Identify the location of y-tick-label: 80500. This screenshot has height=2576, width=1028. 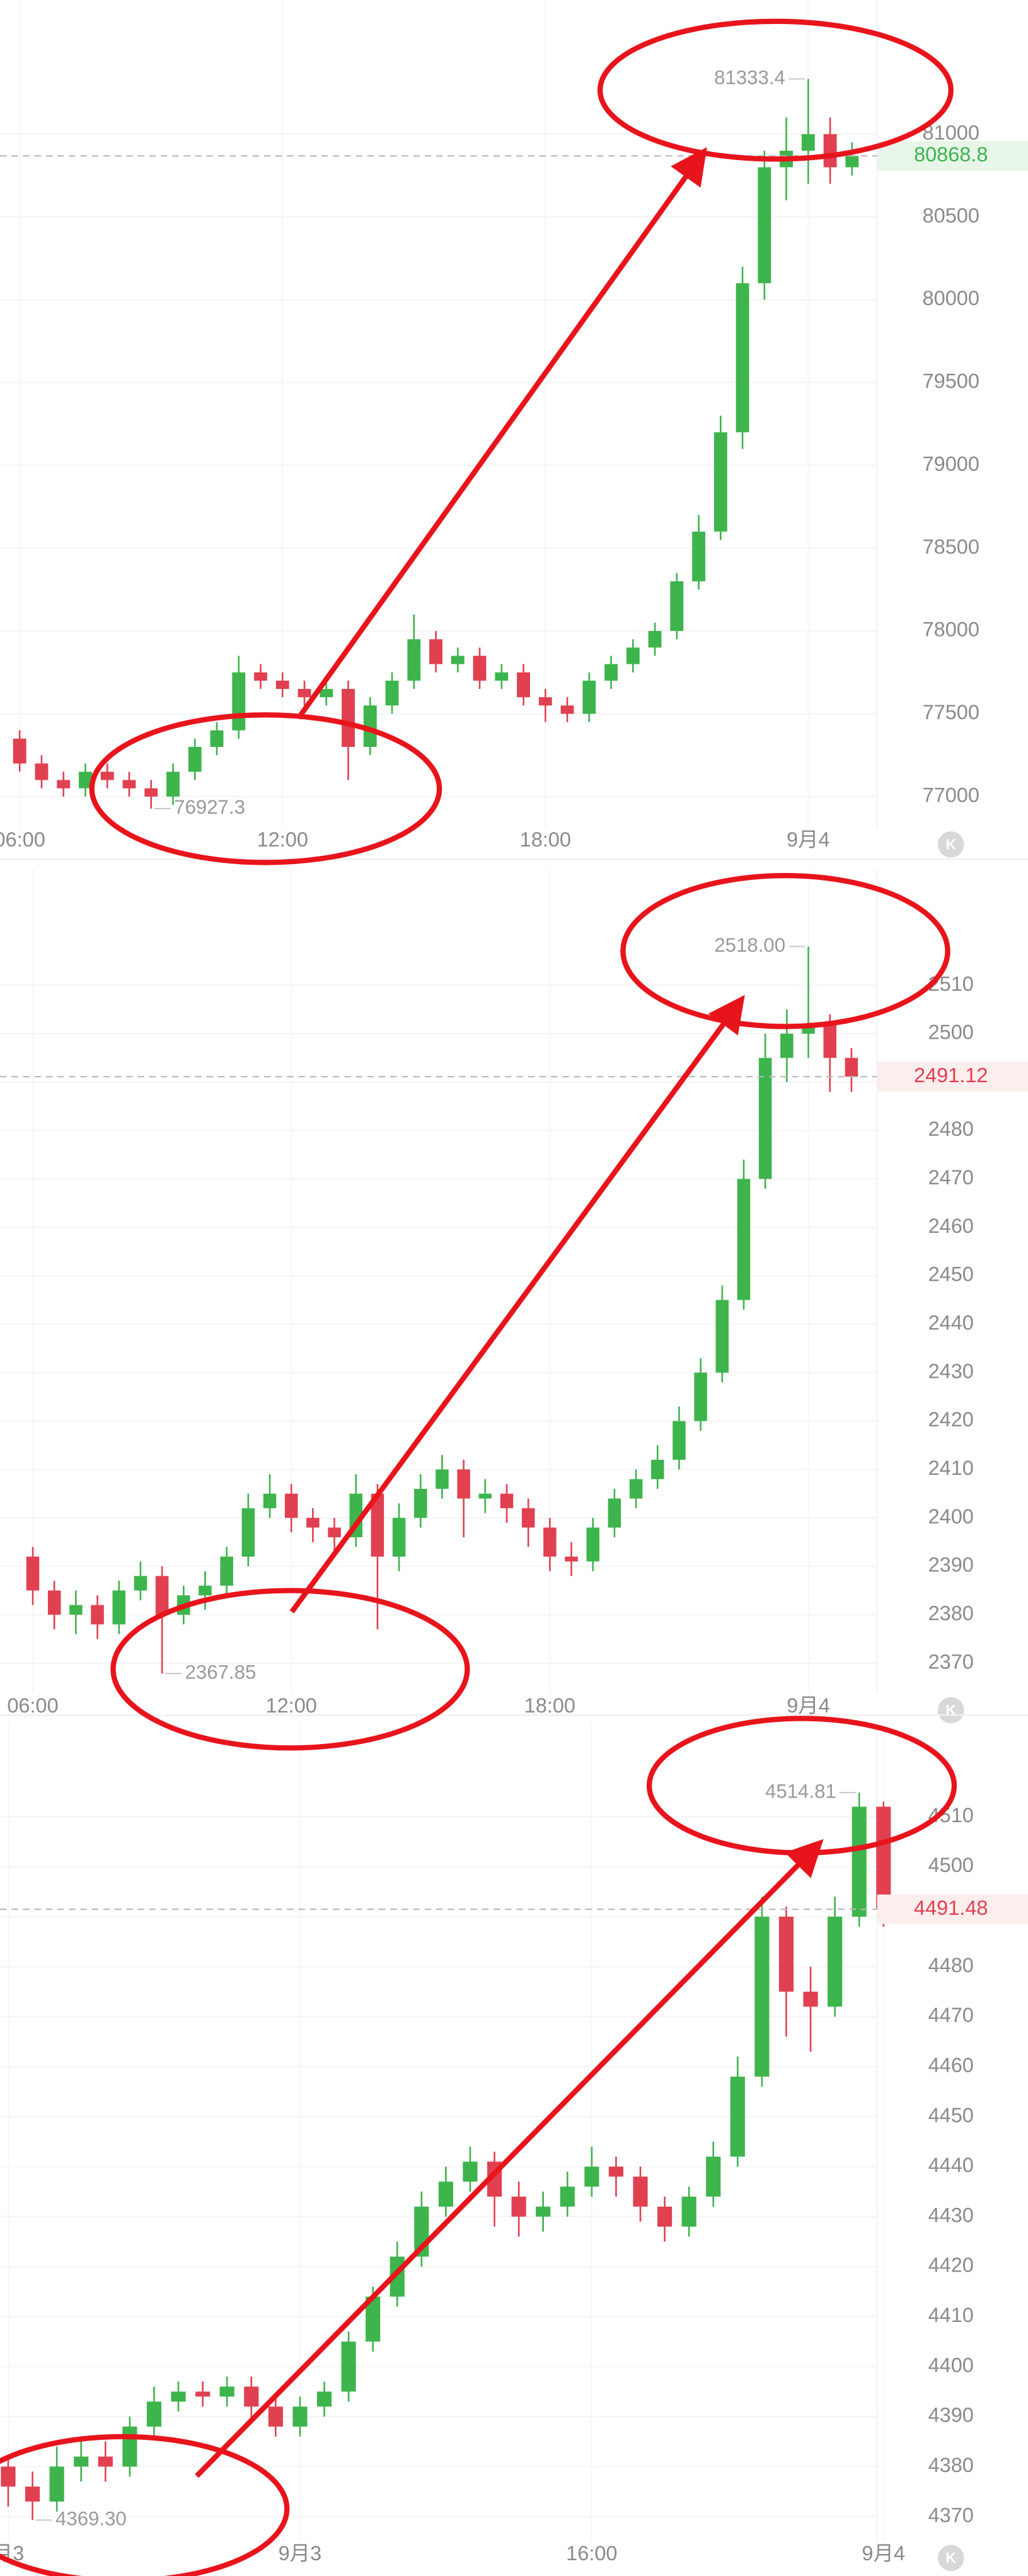
(951, 216).